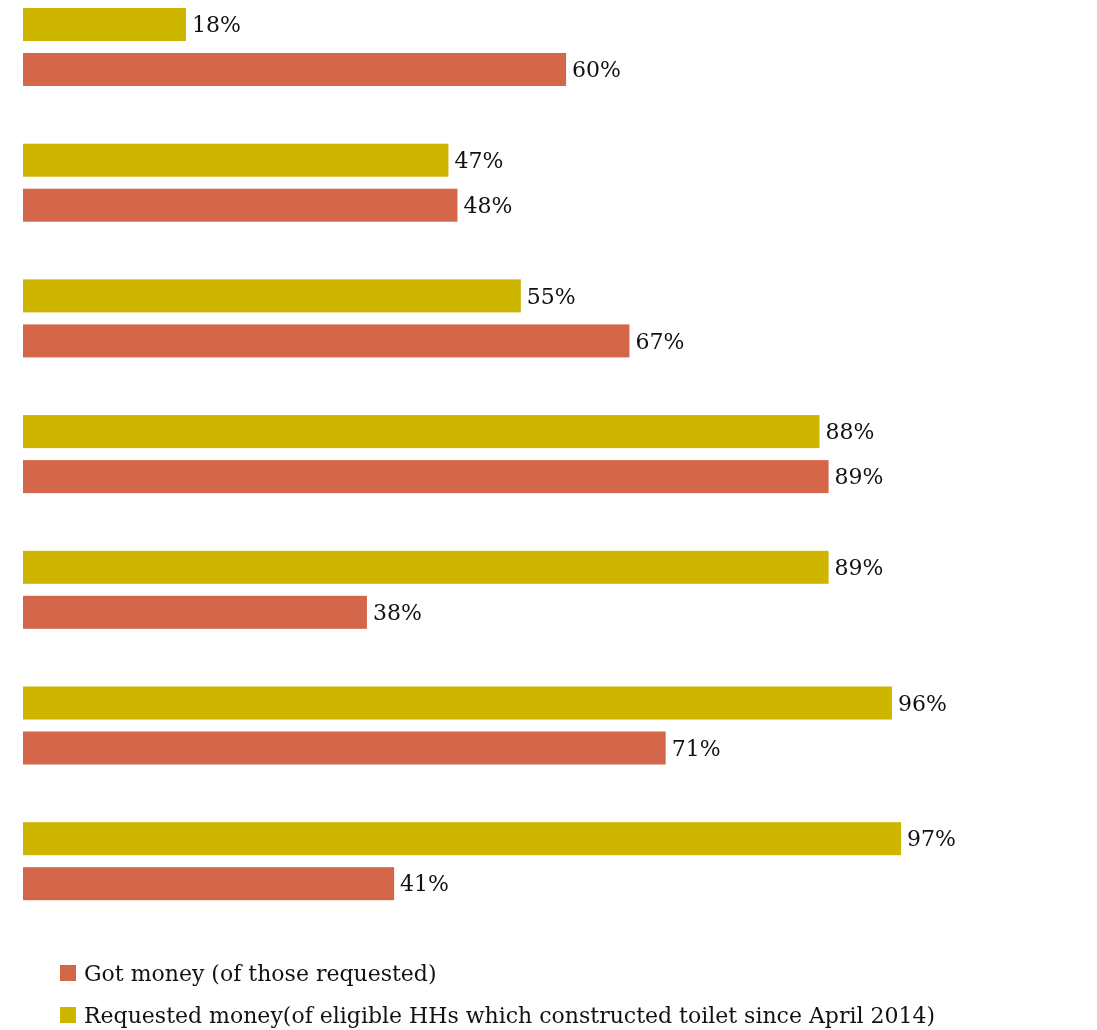 This screenshot has height=1030, width=1097. What do you see at coordinates (696, 748) in the screenshot?
I see `data-label: 71%` at bounding box center [696, 748].